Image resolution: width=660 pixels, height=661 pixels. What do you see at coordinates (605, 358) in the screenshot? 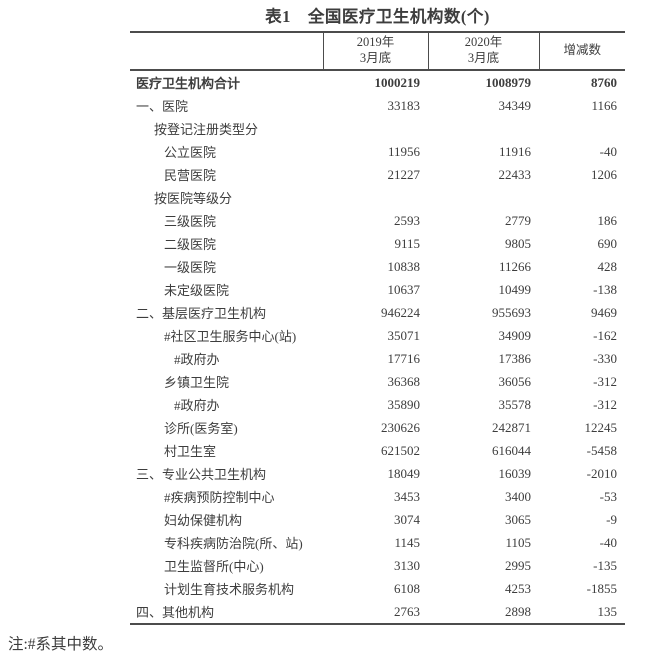
I see `row-value-change: -330` at bounding box center [605, 358].